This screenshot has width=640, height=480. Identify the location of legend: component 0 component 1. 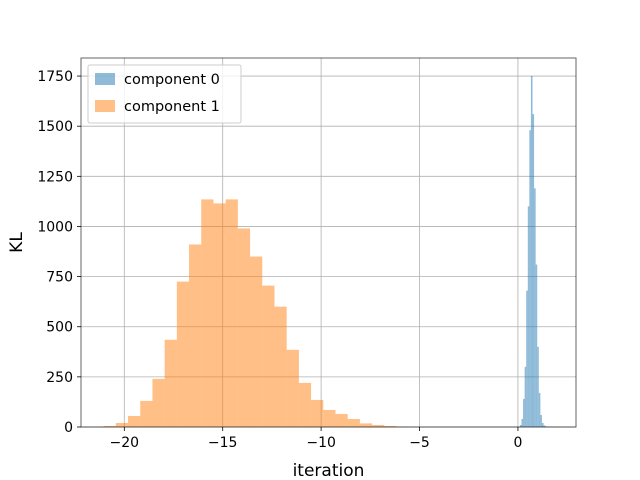
(164, 94).